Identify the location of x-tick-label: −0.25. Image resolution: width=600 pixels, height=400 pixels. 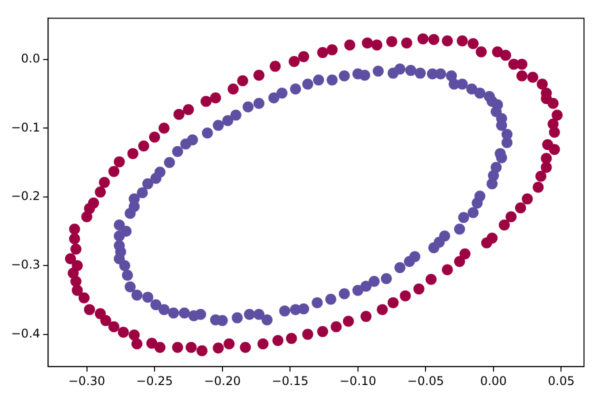
(154, 381).